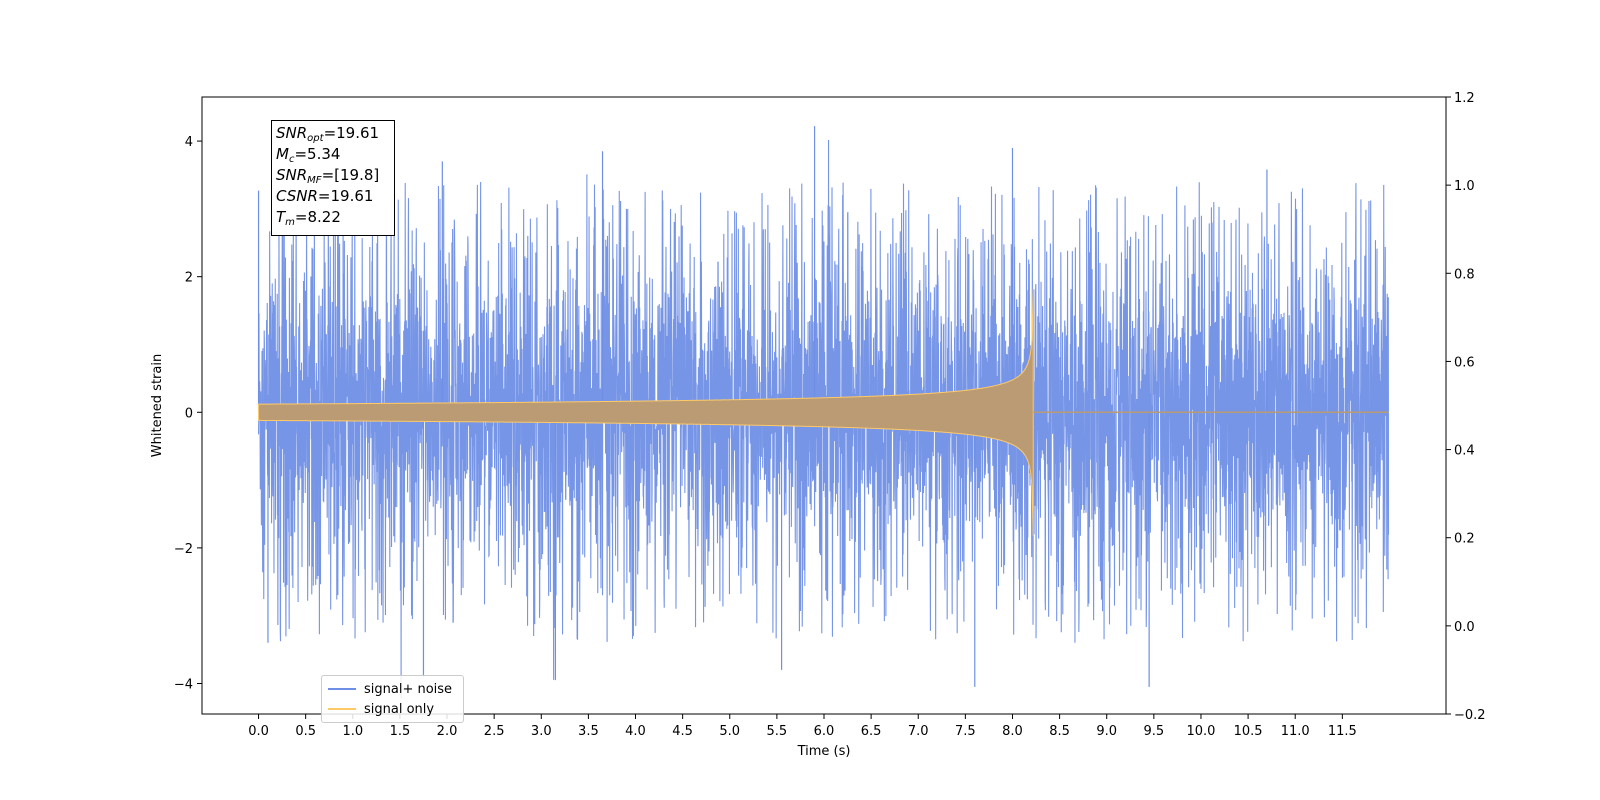 The width and height of the screenshot is (1600, 800). I want to click on x-tick-label: 7.0, so click(918, 731).